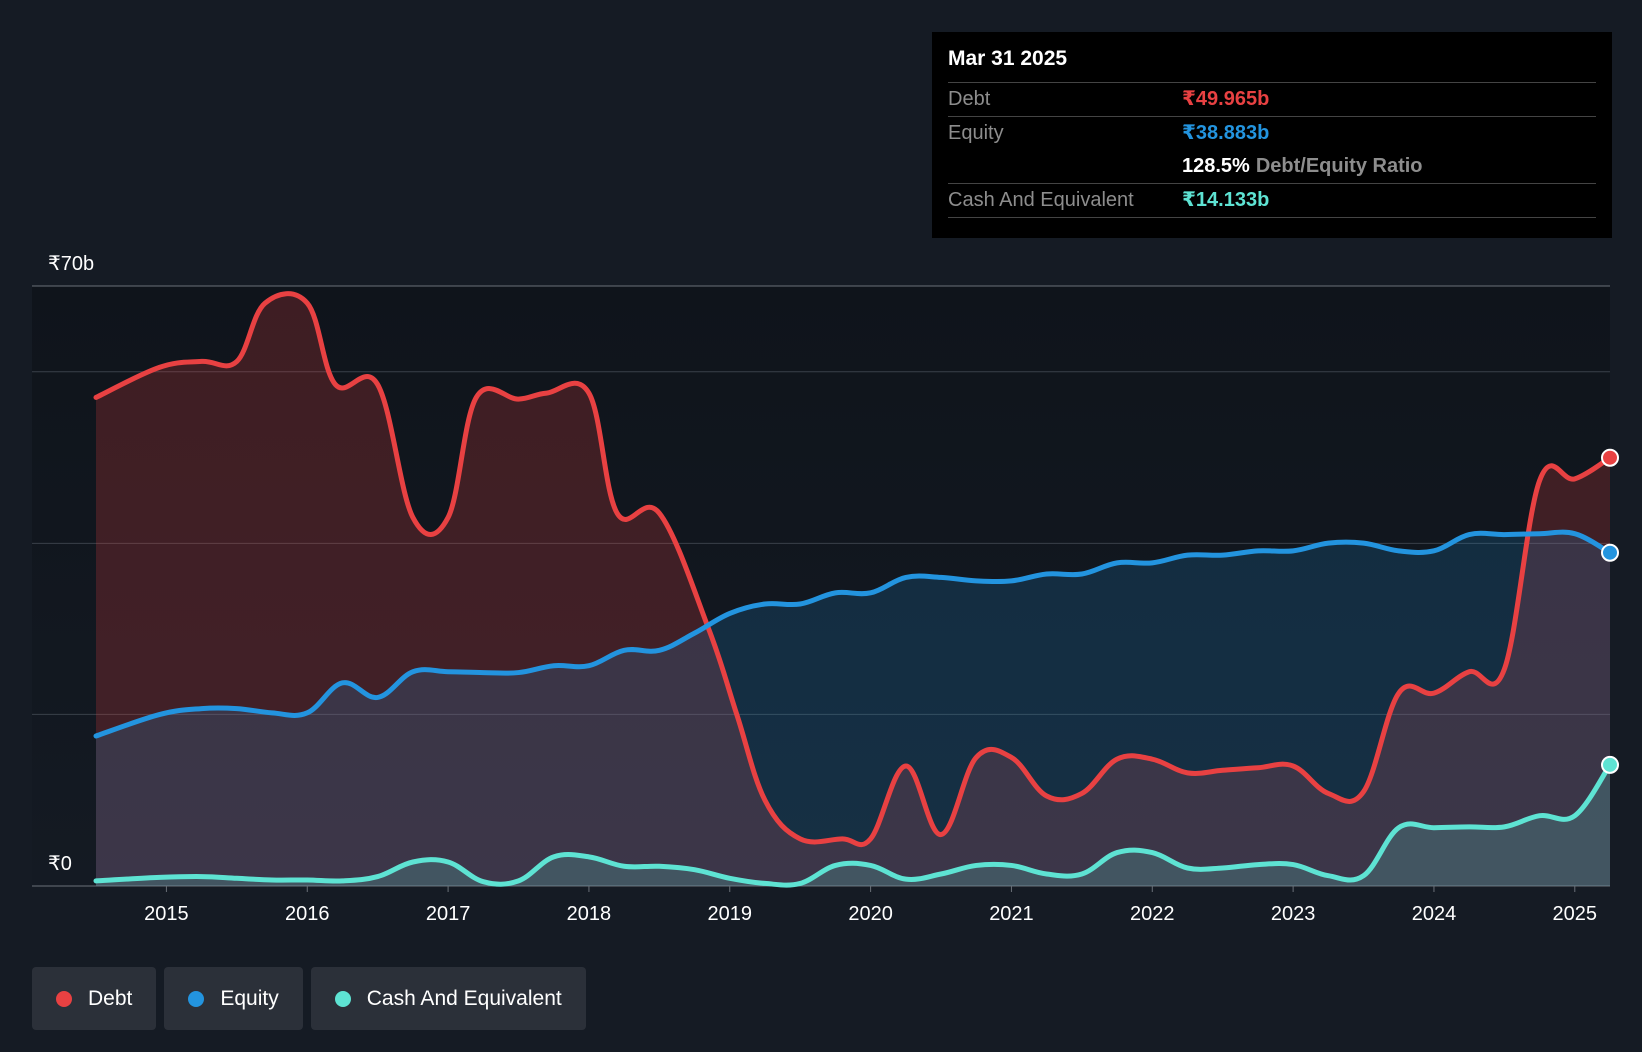  Describe the element at coordinates (196, 998) in the screenshot. I see `equity-dot-icon` at that location.